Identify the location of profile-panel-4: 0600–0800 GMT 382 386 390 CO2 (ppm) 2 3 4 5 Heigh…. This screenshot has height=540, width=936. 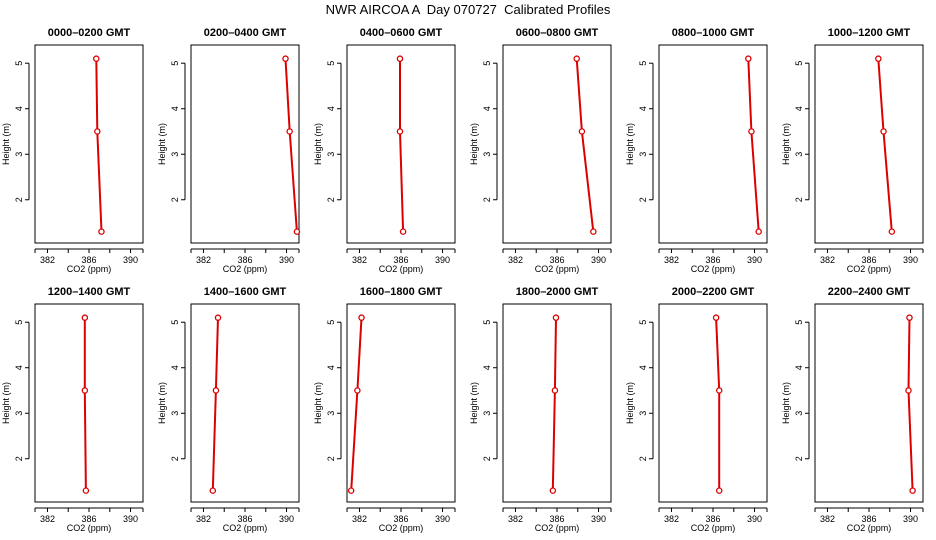
(540, 150).